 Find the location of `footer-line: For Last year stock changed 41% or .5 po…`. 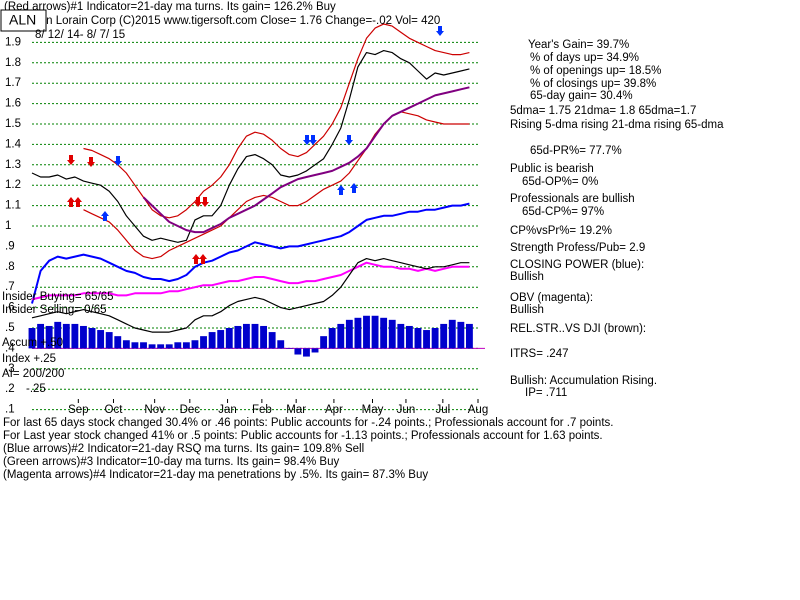

footer-line: For Last year stock changed 41% or .5 po… is located at coordinates (303, 436).